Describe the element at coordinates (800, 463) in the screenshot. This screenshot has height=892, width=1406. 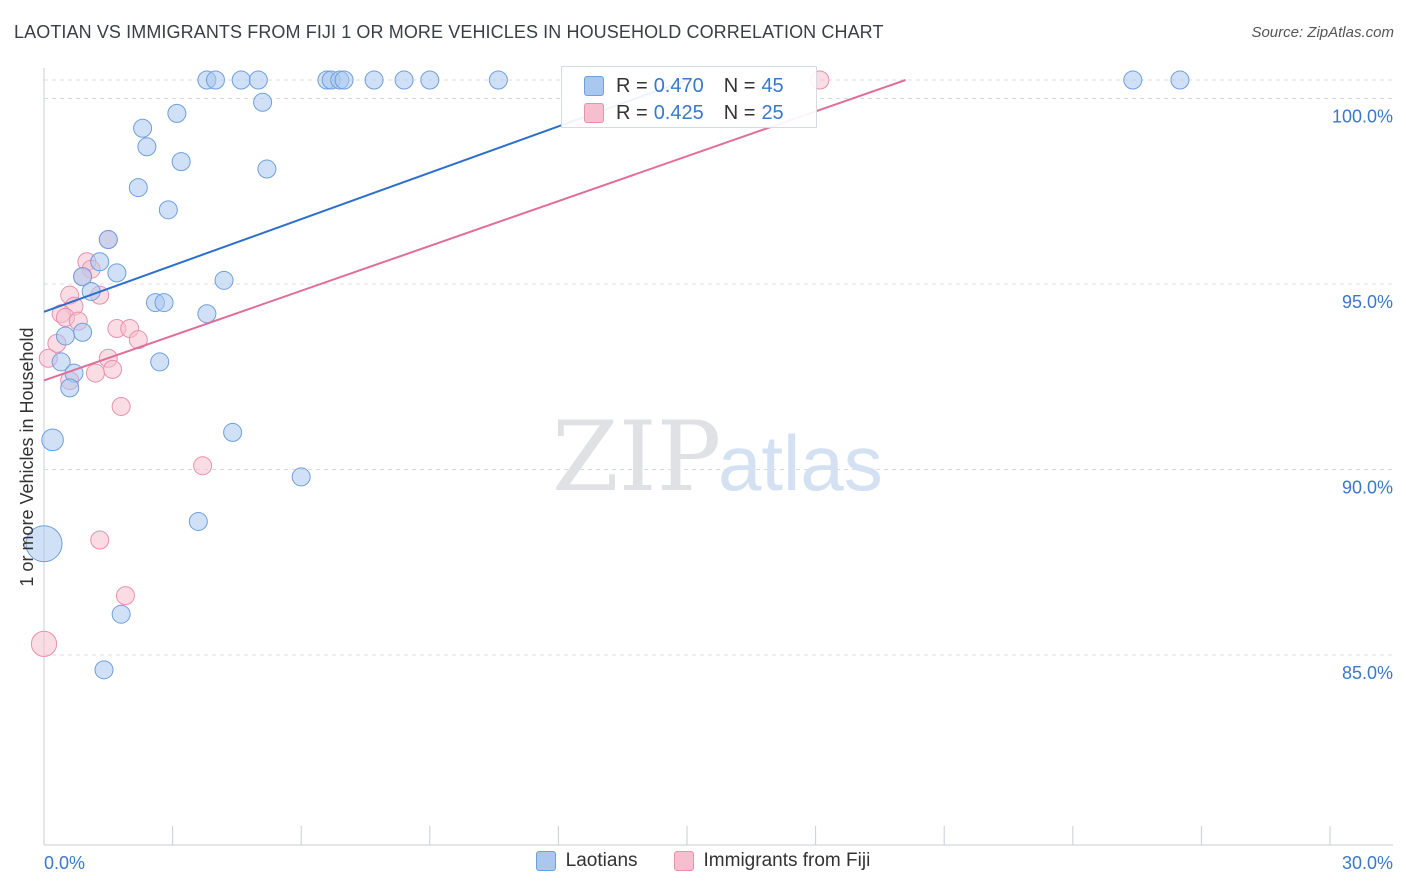
I see `watermark-atlas: atlas` at that location.